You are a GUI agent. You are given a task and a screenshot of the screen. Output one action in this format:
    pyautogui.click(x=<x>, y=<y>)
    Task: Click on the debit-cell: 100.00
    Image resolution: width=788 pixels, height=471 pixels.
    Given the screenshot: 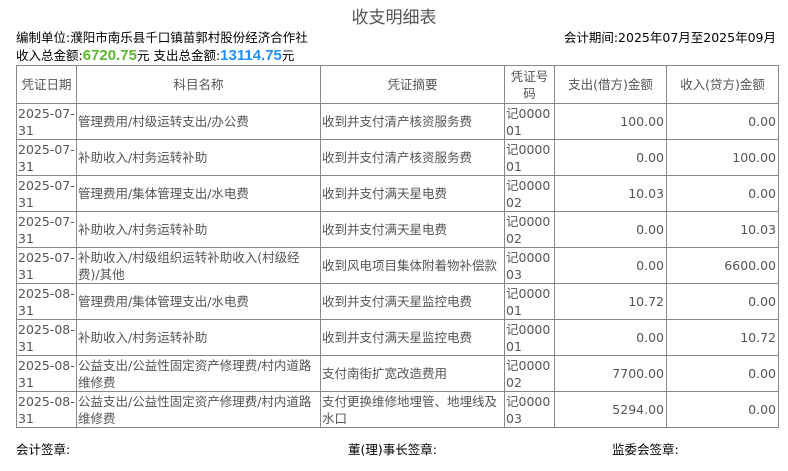 What is the action you would take?
    pyautogui.click(x=610, y=121)
    